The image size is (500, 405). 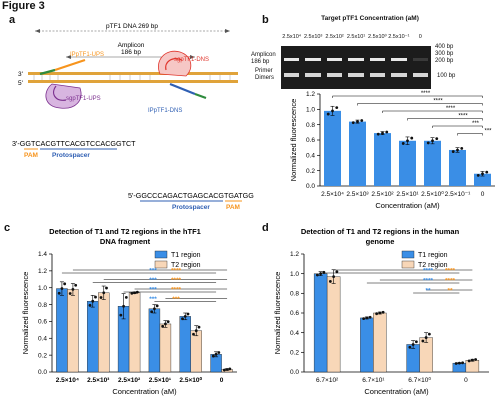 I want to click on dna-strand-top, so click(x=133, y=73).